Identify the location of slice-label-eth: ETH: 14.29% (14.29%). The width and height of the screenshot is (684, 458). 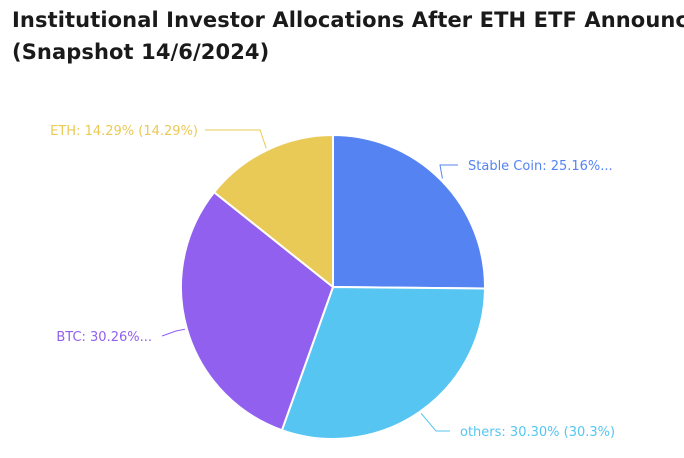
(124, 131).